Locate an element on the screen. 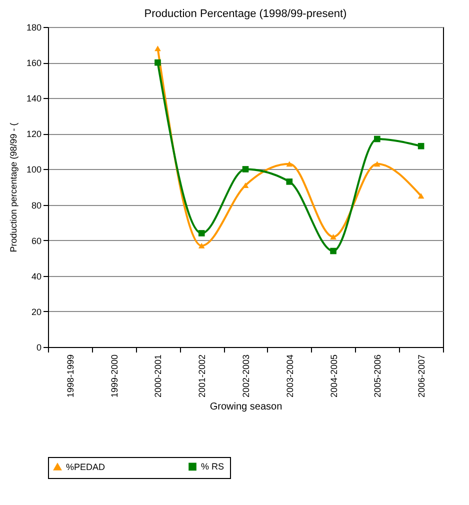 The height and width of the screenshot is (505, 469). x-tick-label: 2003-2004 is located at coordinates (289, 376).